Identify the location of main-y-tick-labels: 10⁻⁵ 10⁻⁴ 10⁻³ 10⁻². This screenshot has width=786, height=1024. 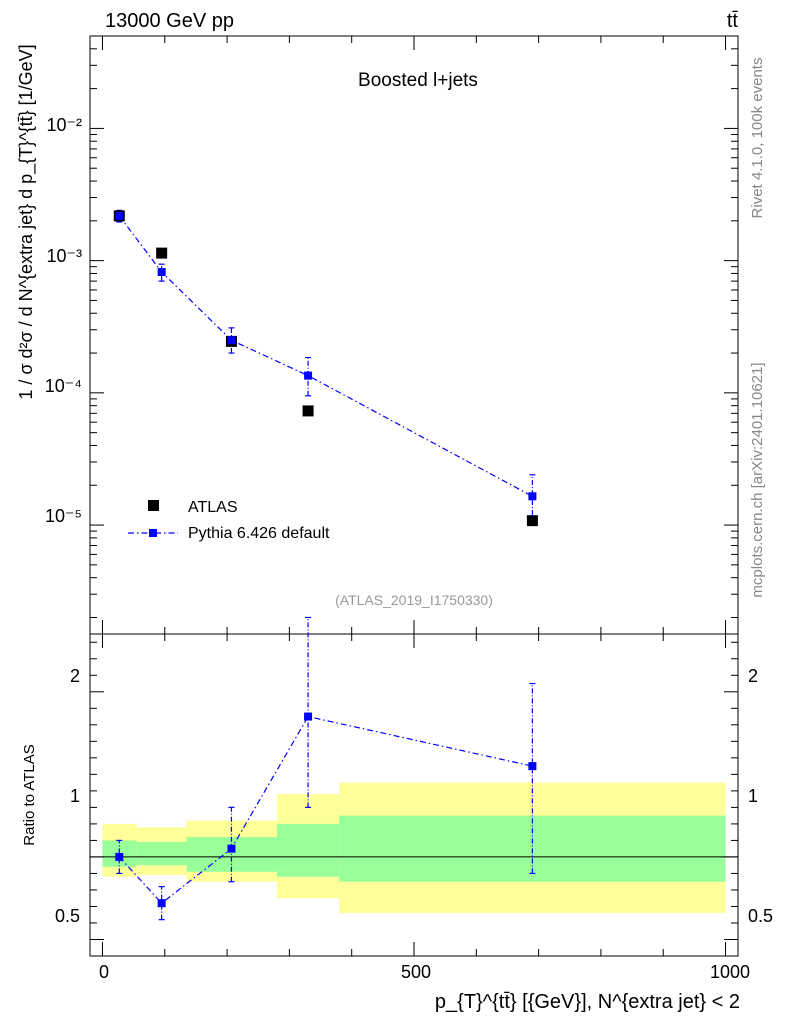
(63, 320).